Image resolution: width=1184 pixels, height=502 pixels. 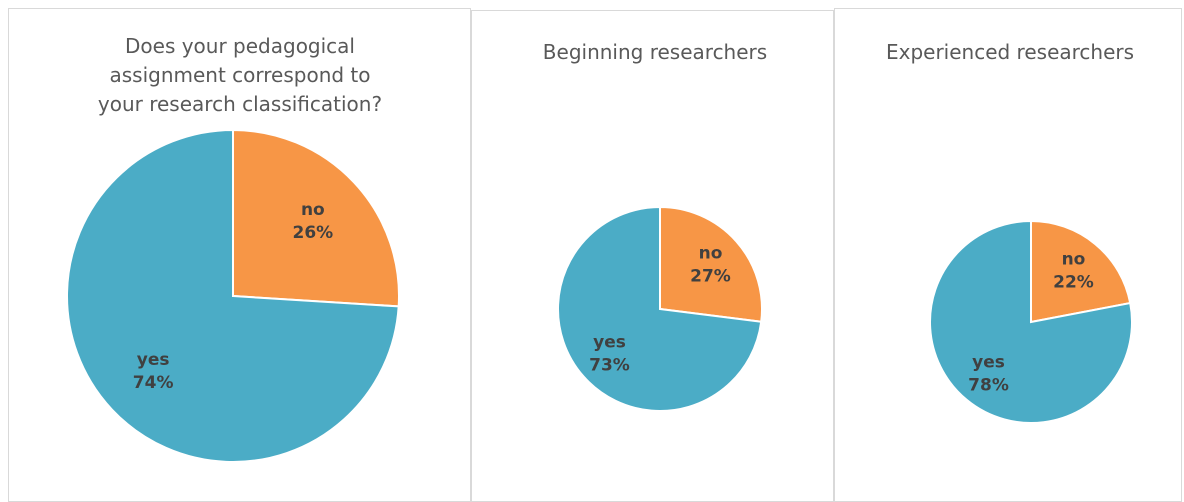 What do you see at coordinates (313, 233) in the screenshot?
I see `slice-value-label: 26%` at bounding box center [313, 233].